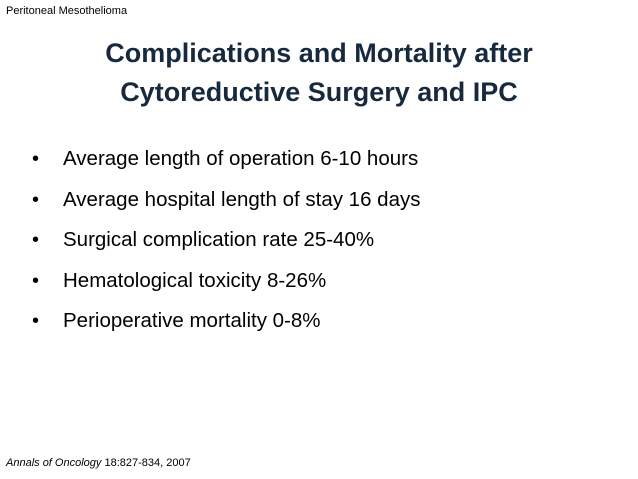 The width and height of the screenshot is (638, 479). I want to click on bullet-item: • Average length of operation 6-10 hours, so click(225, 166).